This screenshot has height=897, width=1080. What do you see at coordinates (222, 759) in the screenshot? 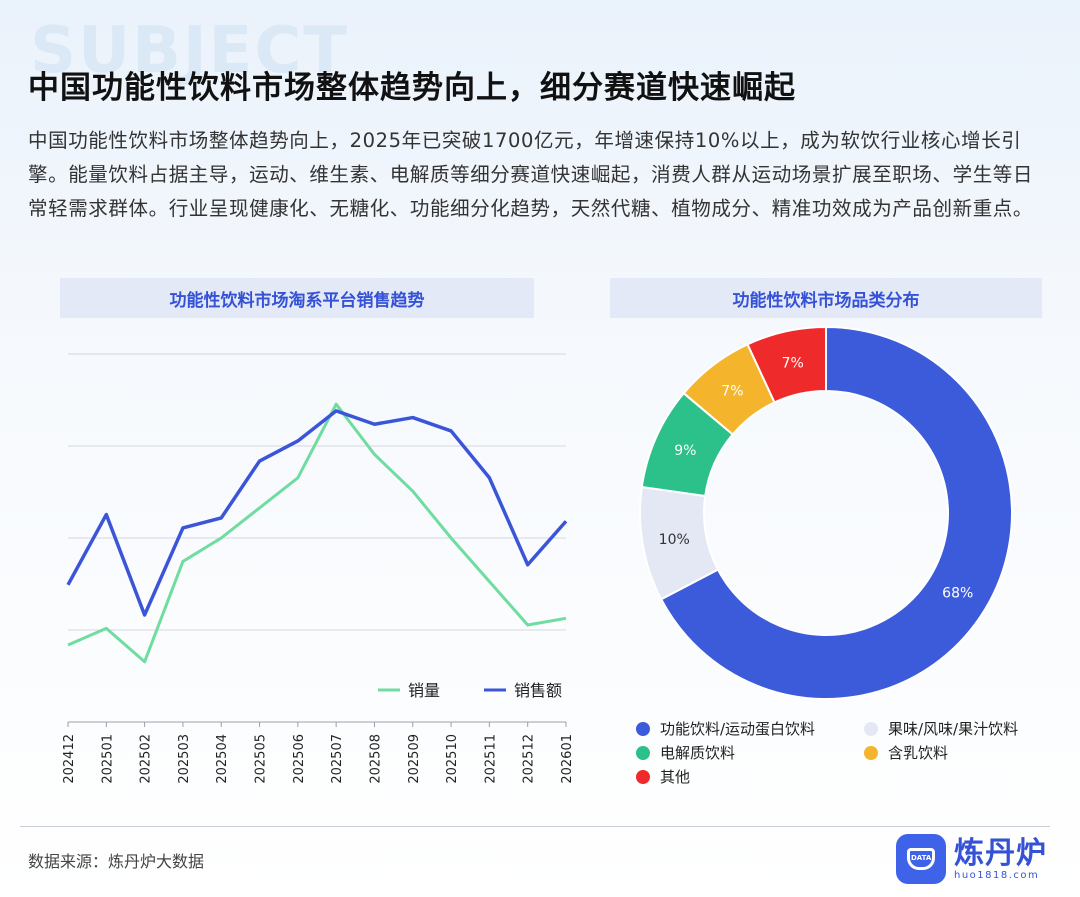
I see `x-tick-label: 202504` at bounding box center [222, 759].